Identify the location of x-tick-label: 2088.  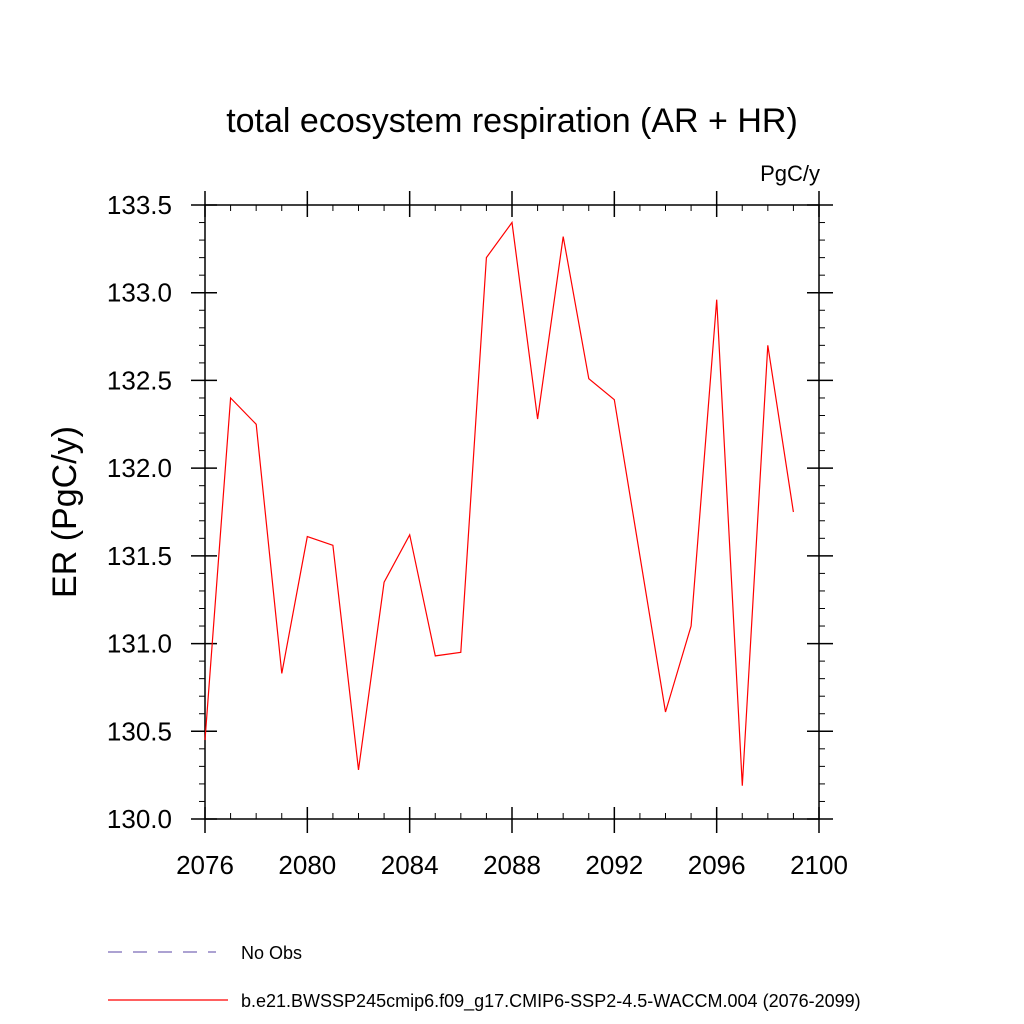
(512, 865).